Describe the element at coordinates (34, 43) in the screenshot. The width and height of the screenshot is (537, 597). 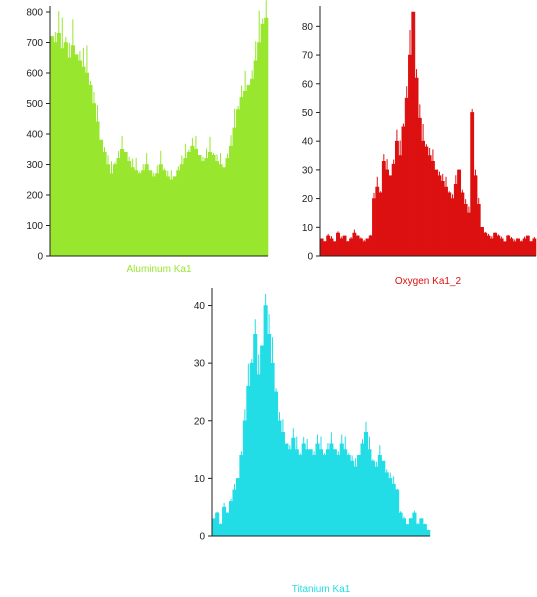
I see `aluminum-y-tick-label: 700` at that location.